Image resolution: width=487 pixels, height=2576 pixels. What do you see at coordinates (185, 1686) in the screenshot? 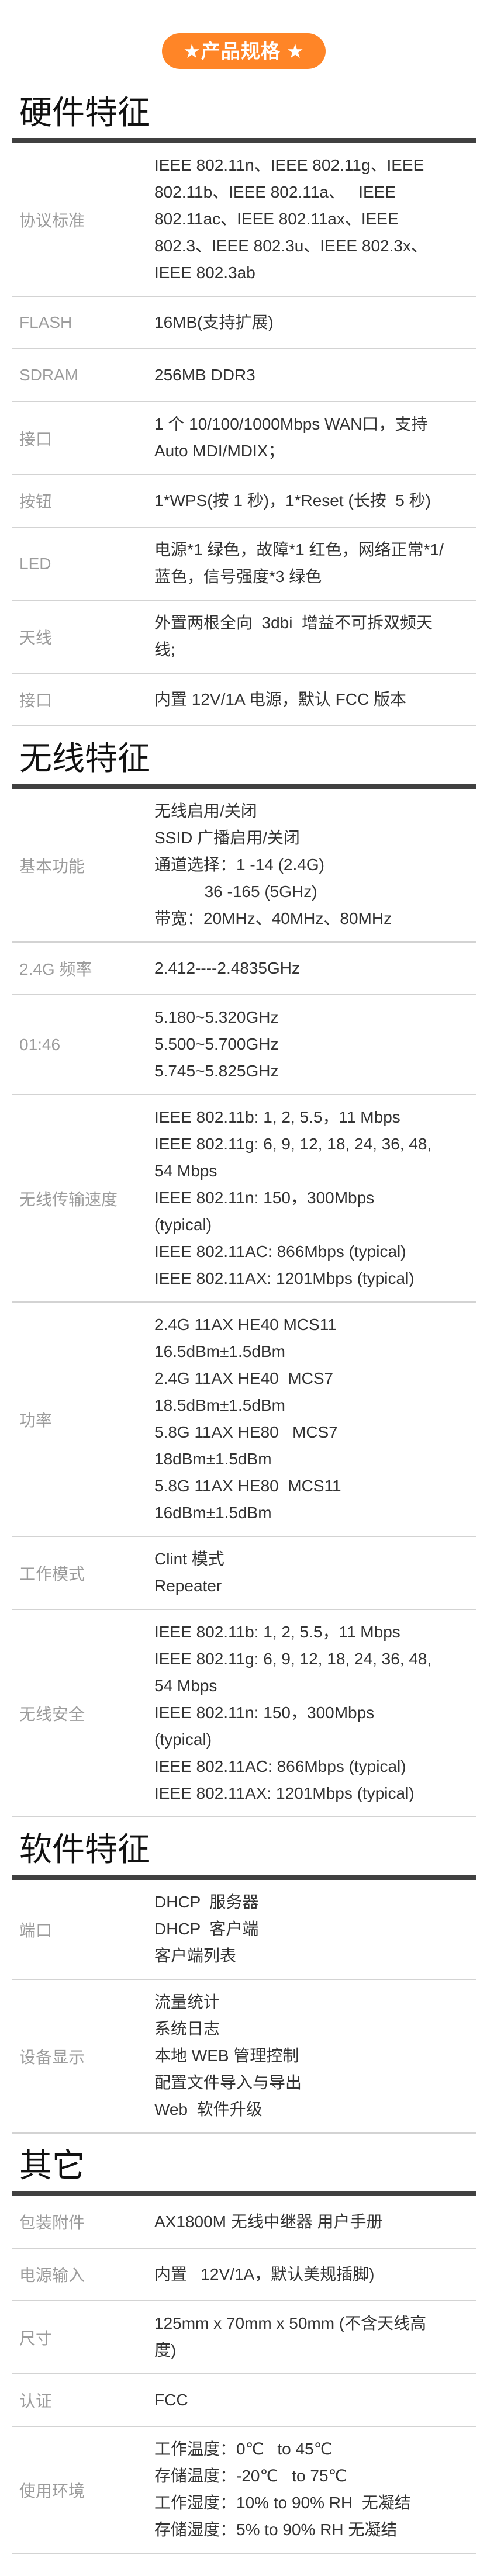
I see `spec-value-line: 54 Mbps` at bounding box center [185, 1686].